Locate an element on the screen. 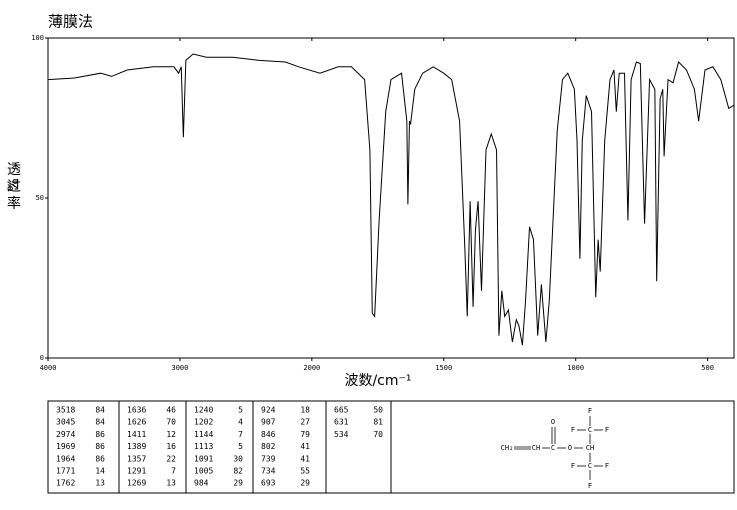 Image resolution: width=737 pixels, height=510 pixels. peak-wavenumber: 739 is located at coordinates (268, 458).